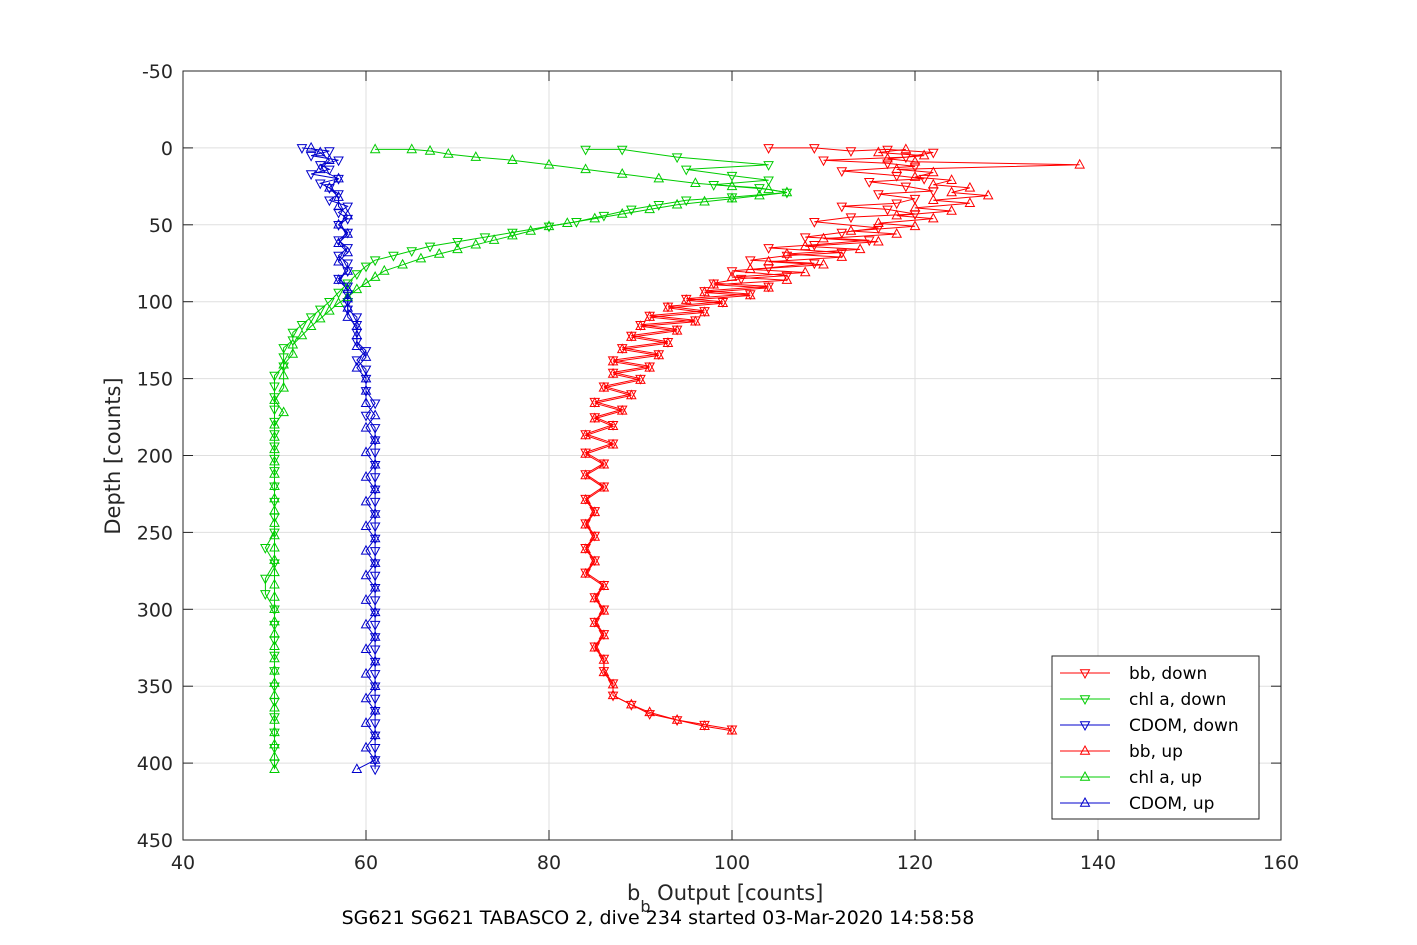 The image size is (1417, 945). I want to click on x-tick-label: 140, so click(1098, 863).